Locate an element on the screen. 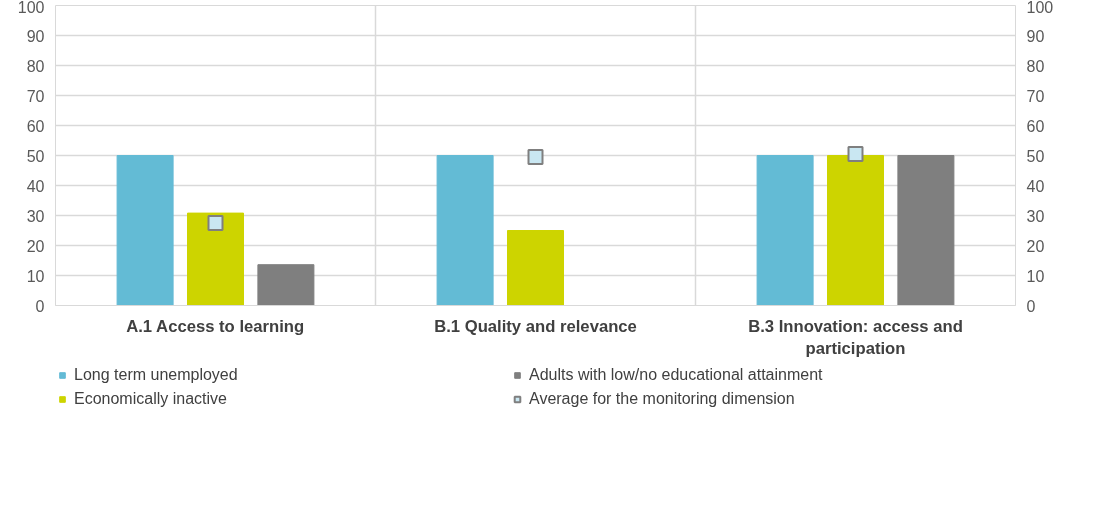 The image size is (1112, 508). y2-tick-label: 40 is located at coordinates (1035, 186).